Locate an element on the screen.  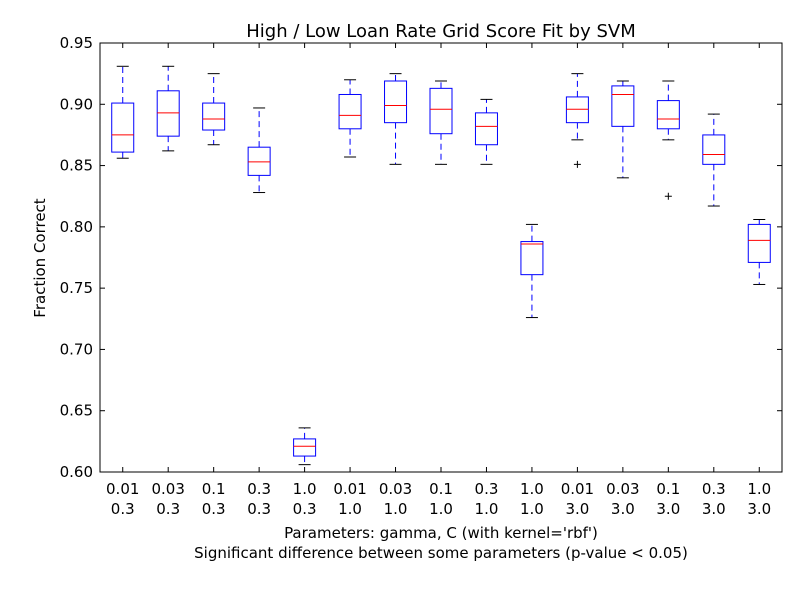
y-tick-label: 0.85 is located at coordinates (76, 166).